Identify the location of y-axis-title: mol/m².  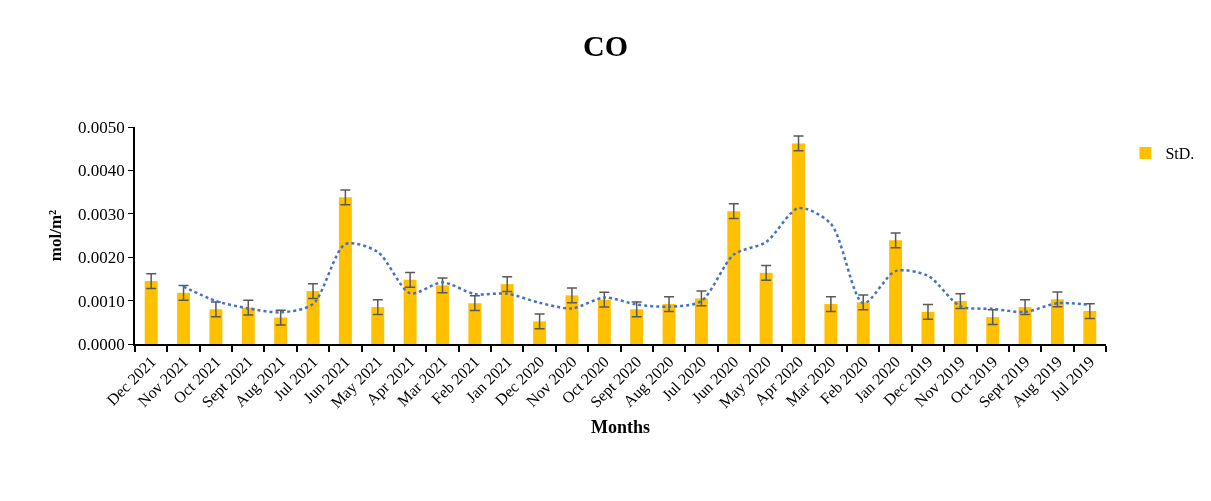
(56, 235).